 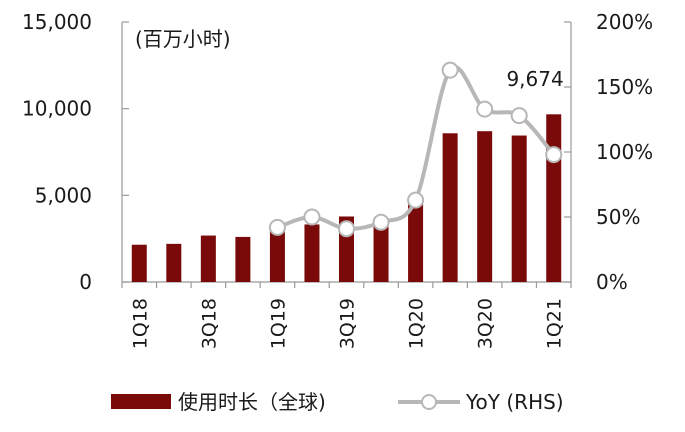 What do you see at coordinates (174, 262) in the screenshot?
I see `bar-2Q18` at bounding box center [174, 262].